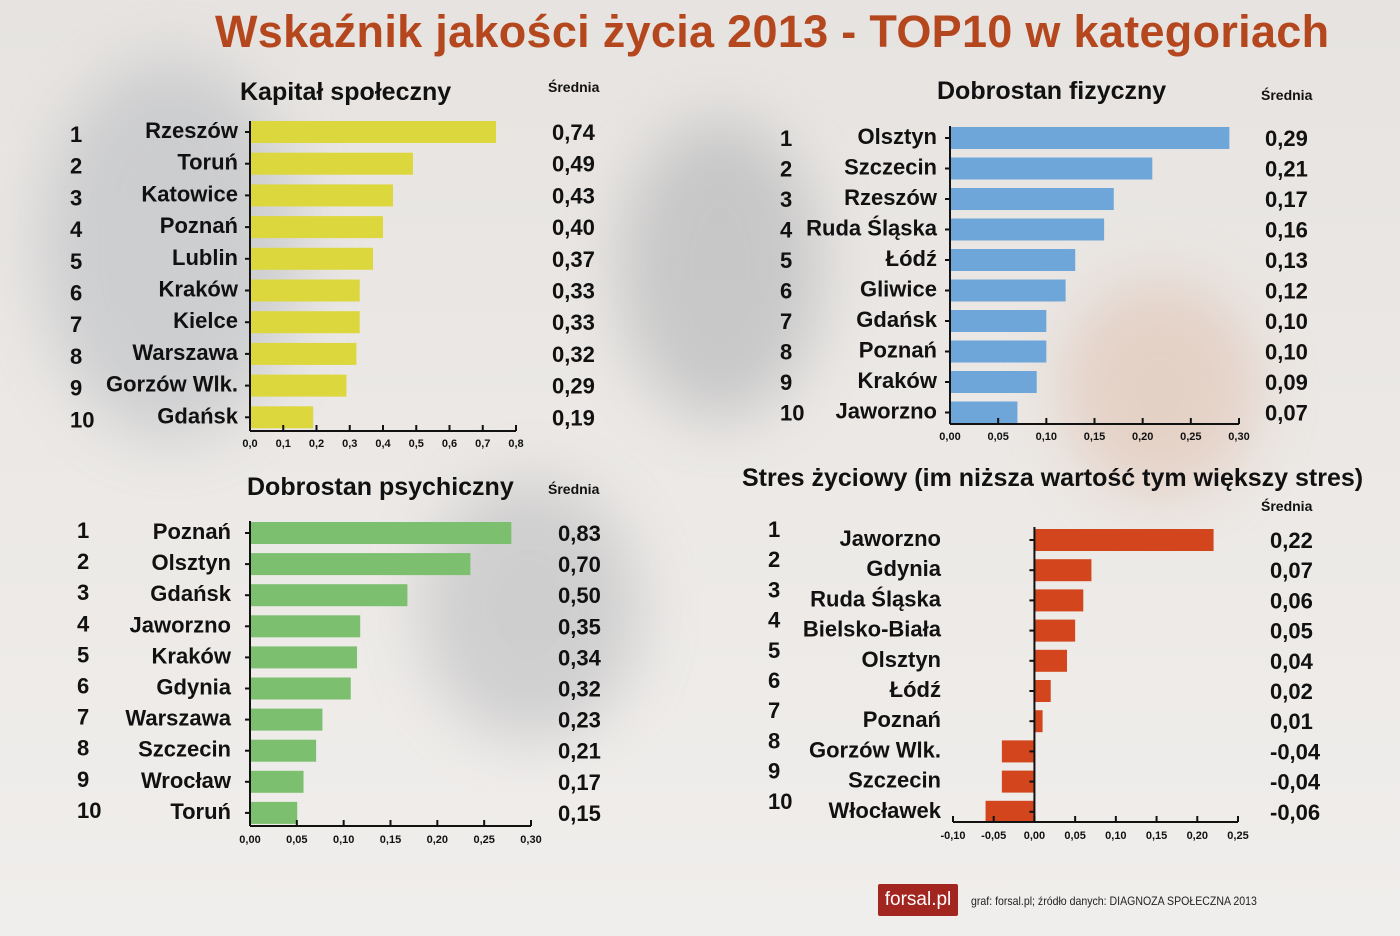 The height and width of the screenshot is (936, 1400). I want to click on value-label: 0,07, so click(1291, 570).